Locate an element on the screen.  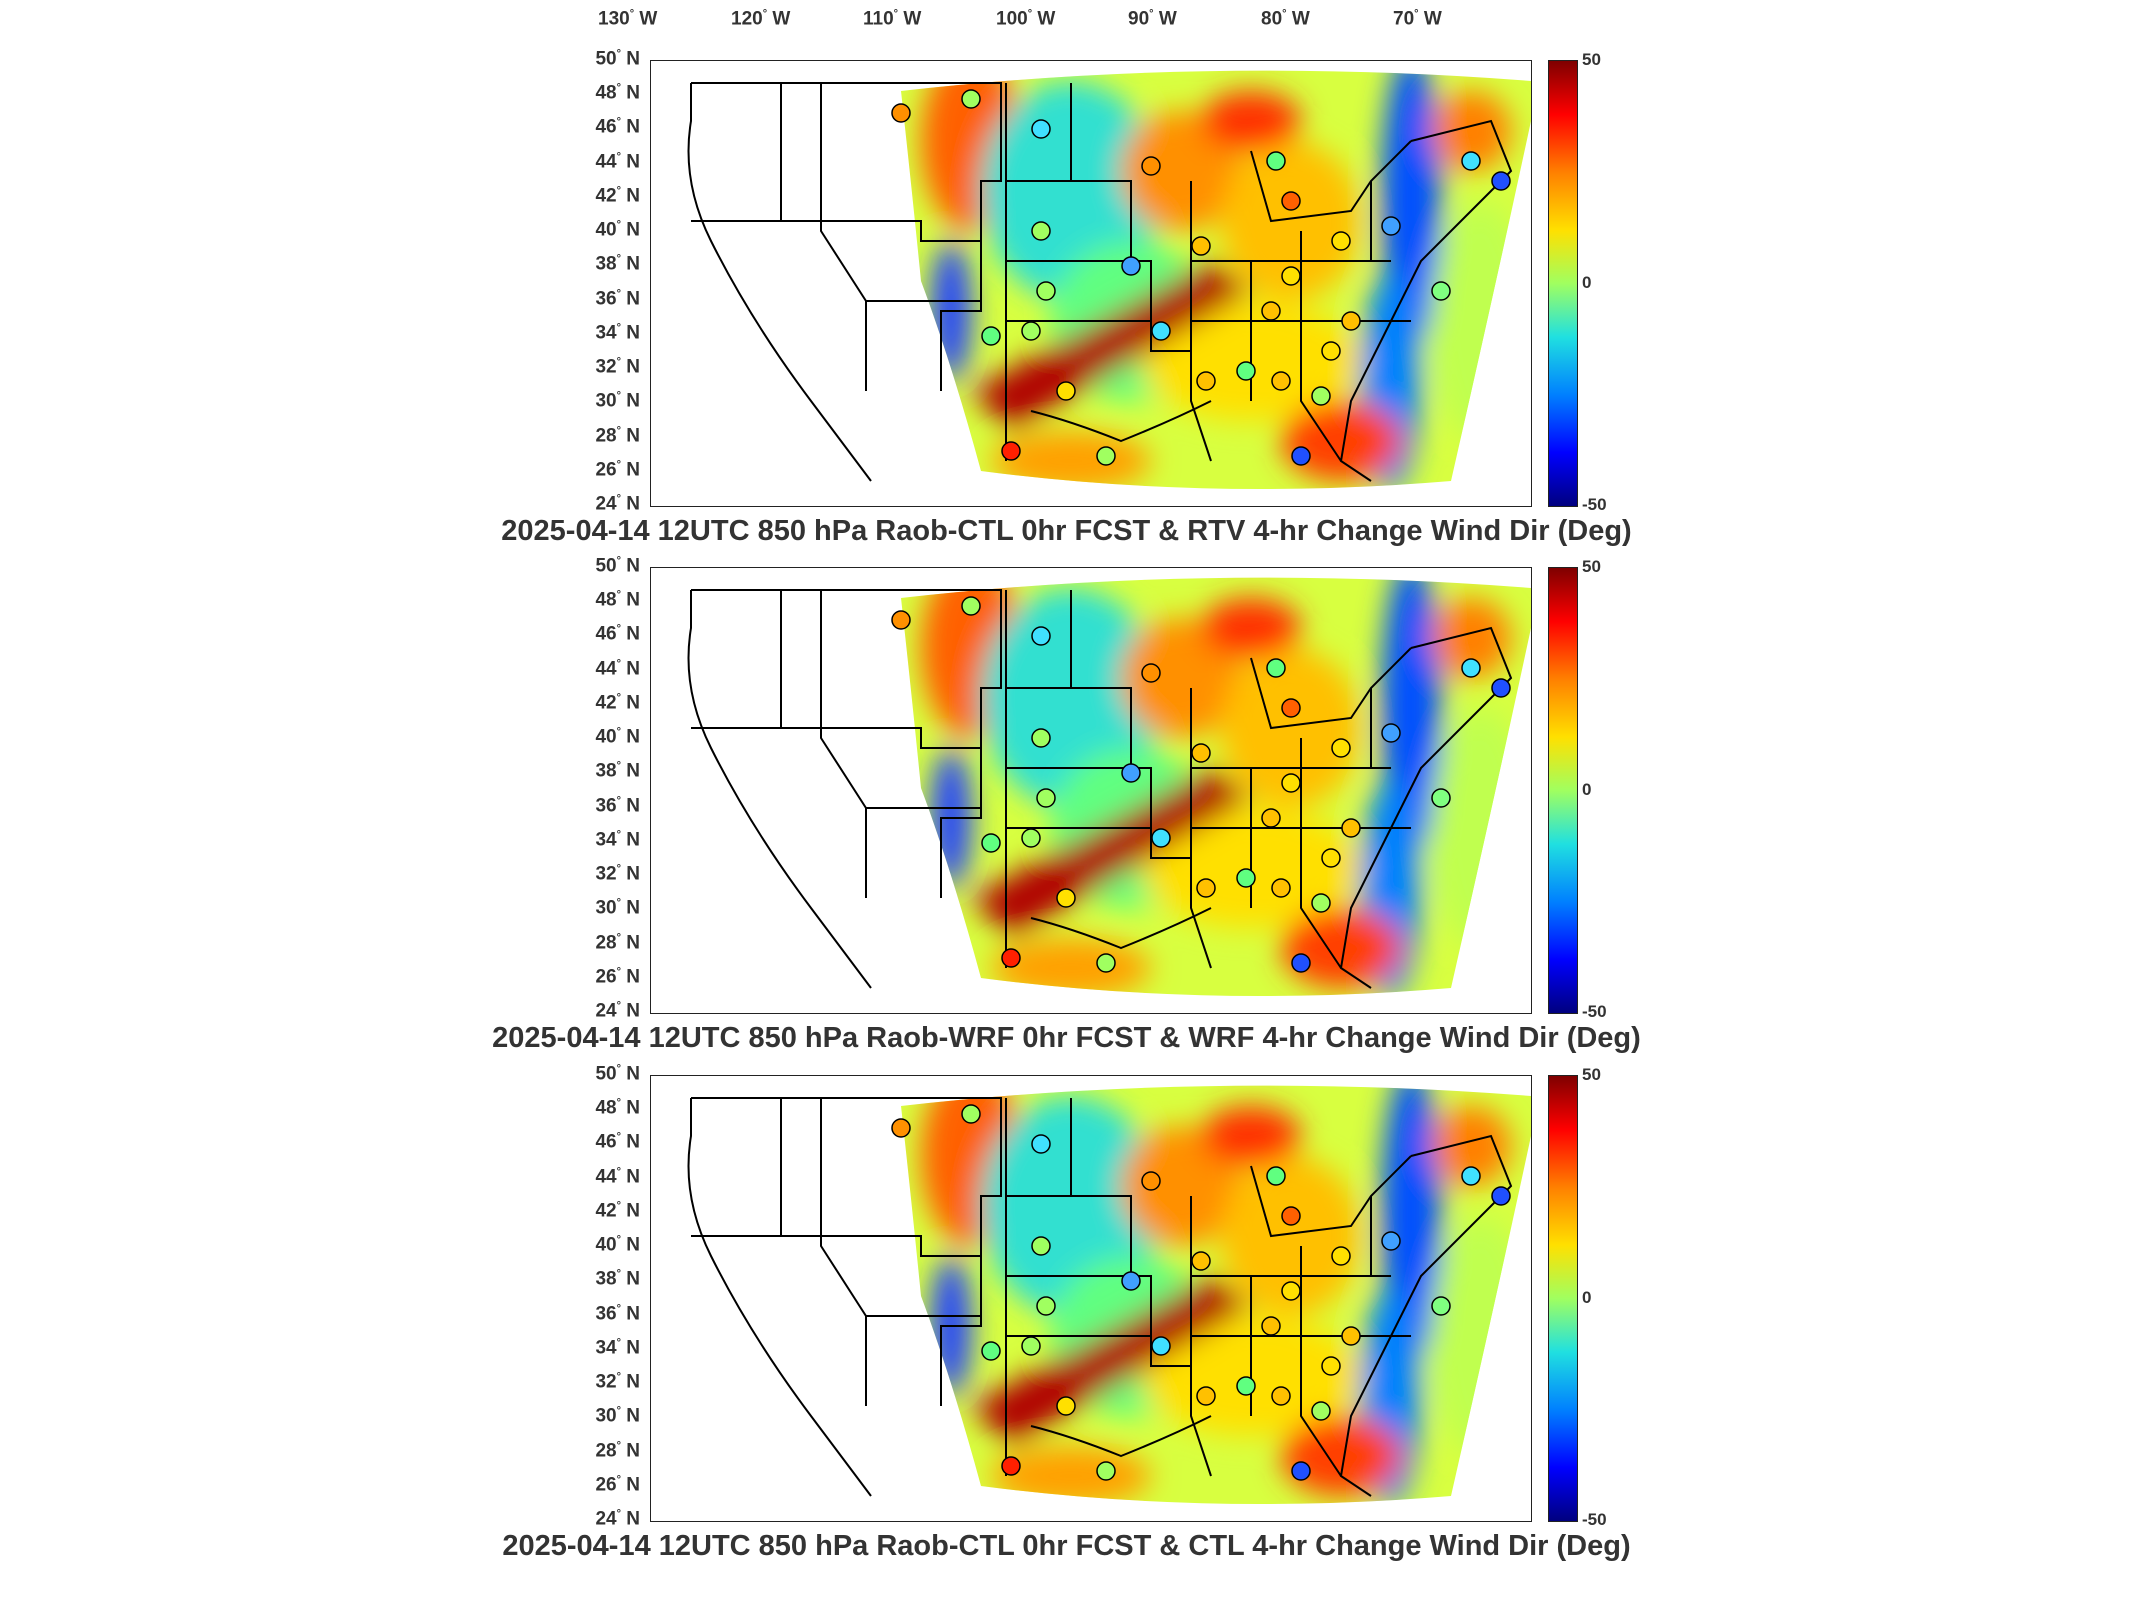
west-coastline is located at coordinates (779, 1297).